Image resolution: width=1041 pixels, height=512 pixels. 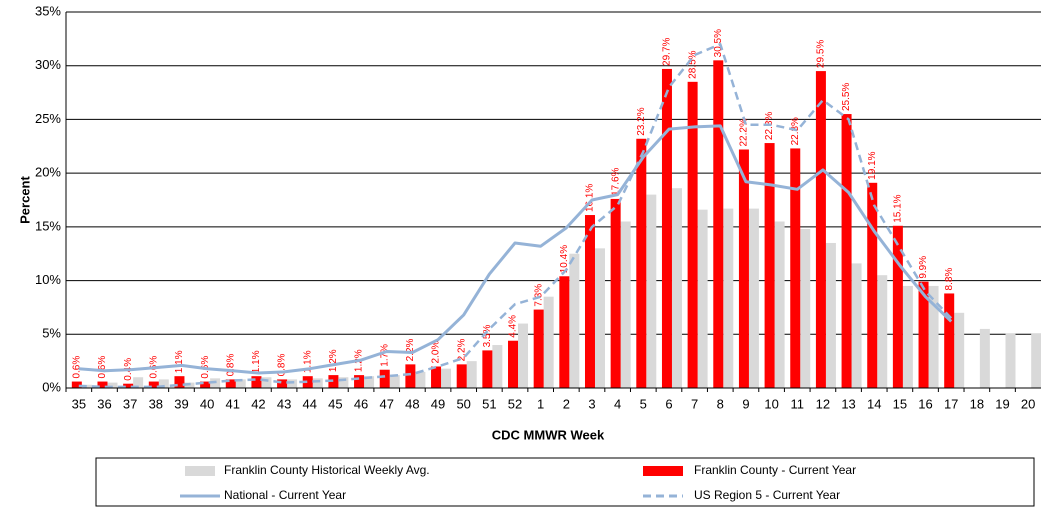 I want to click on x-tick-label: 36, so click(x=104, y=403).